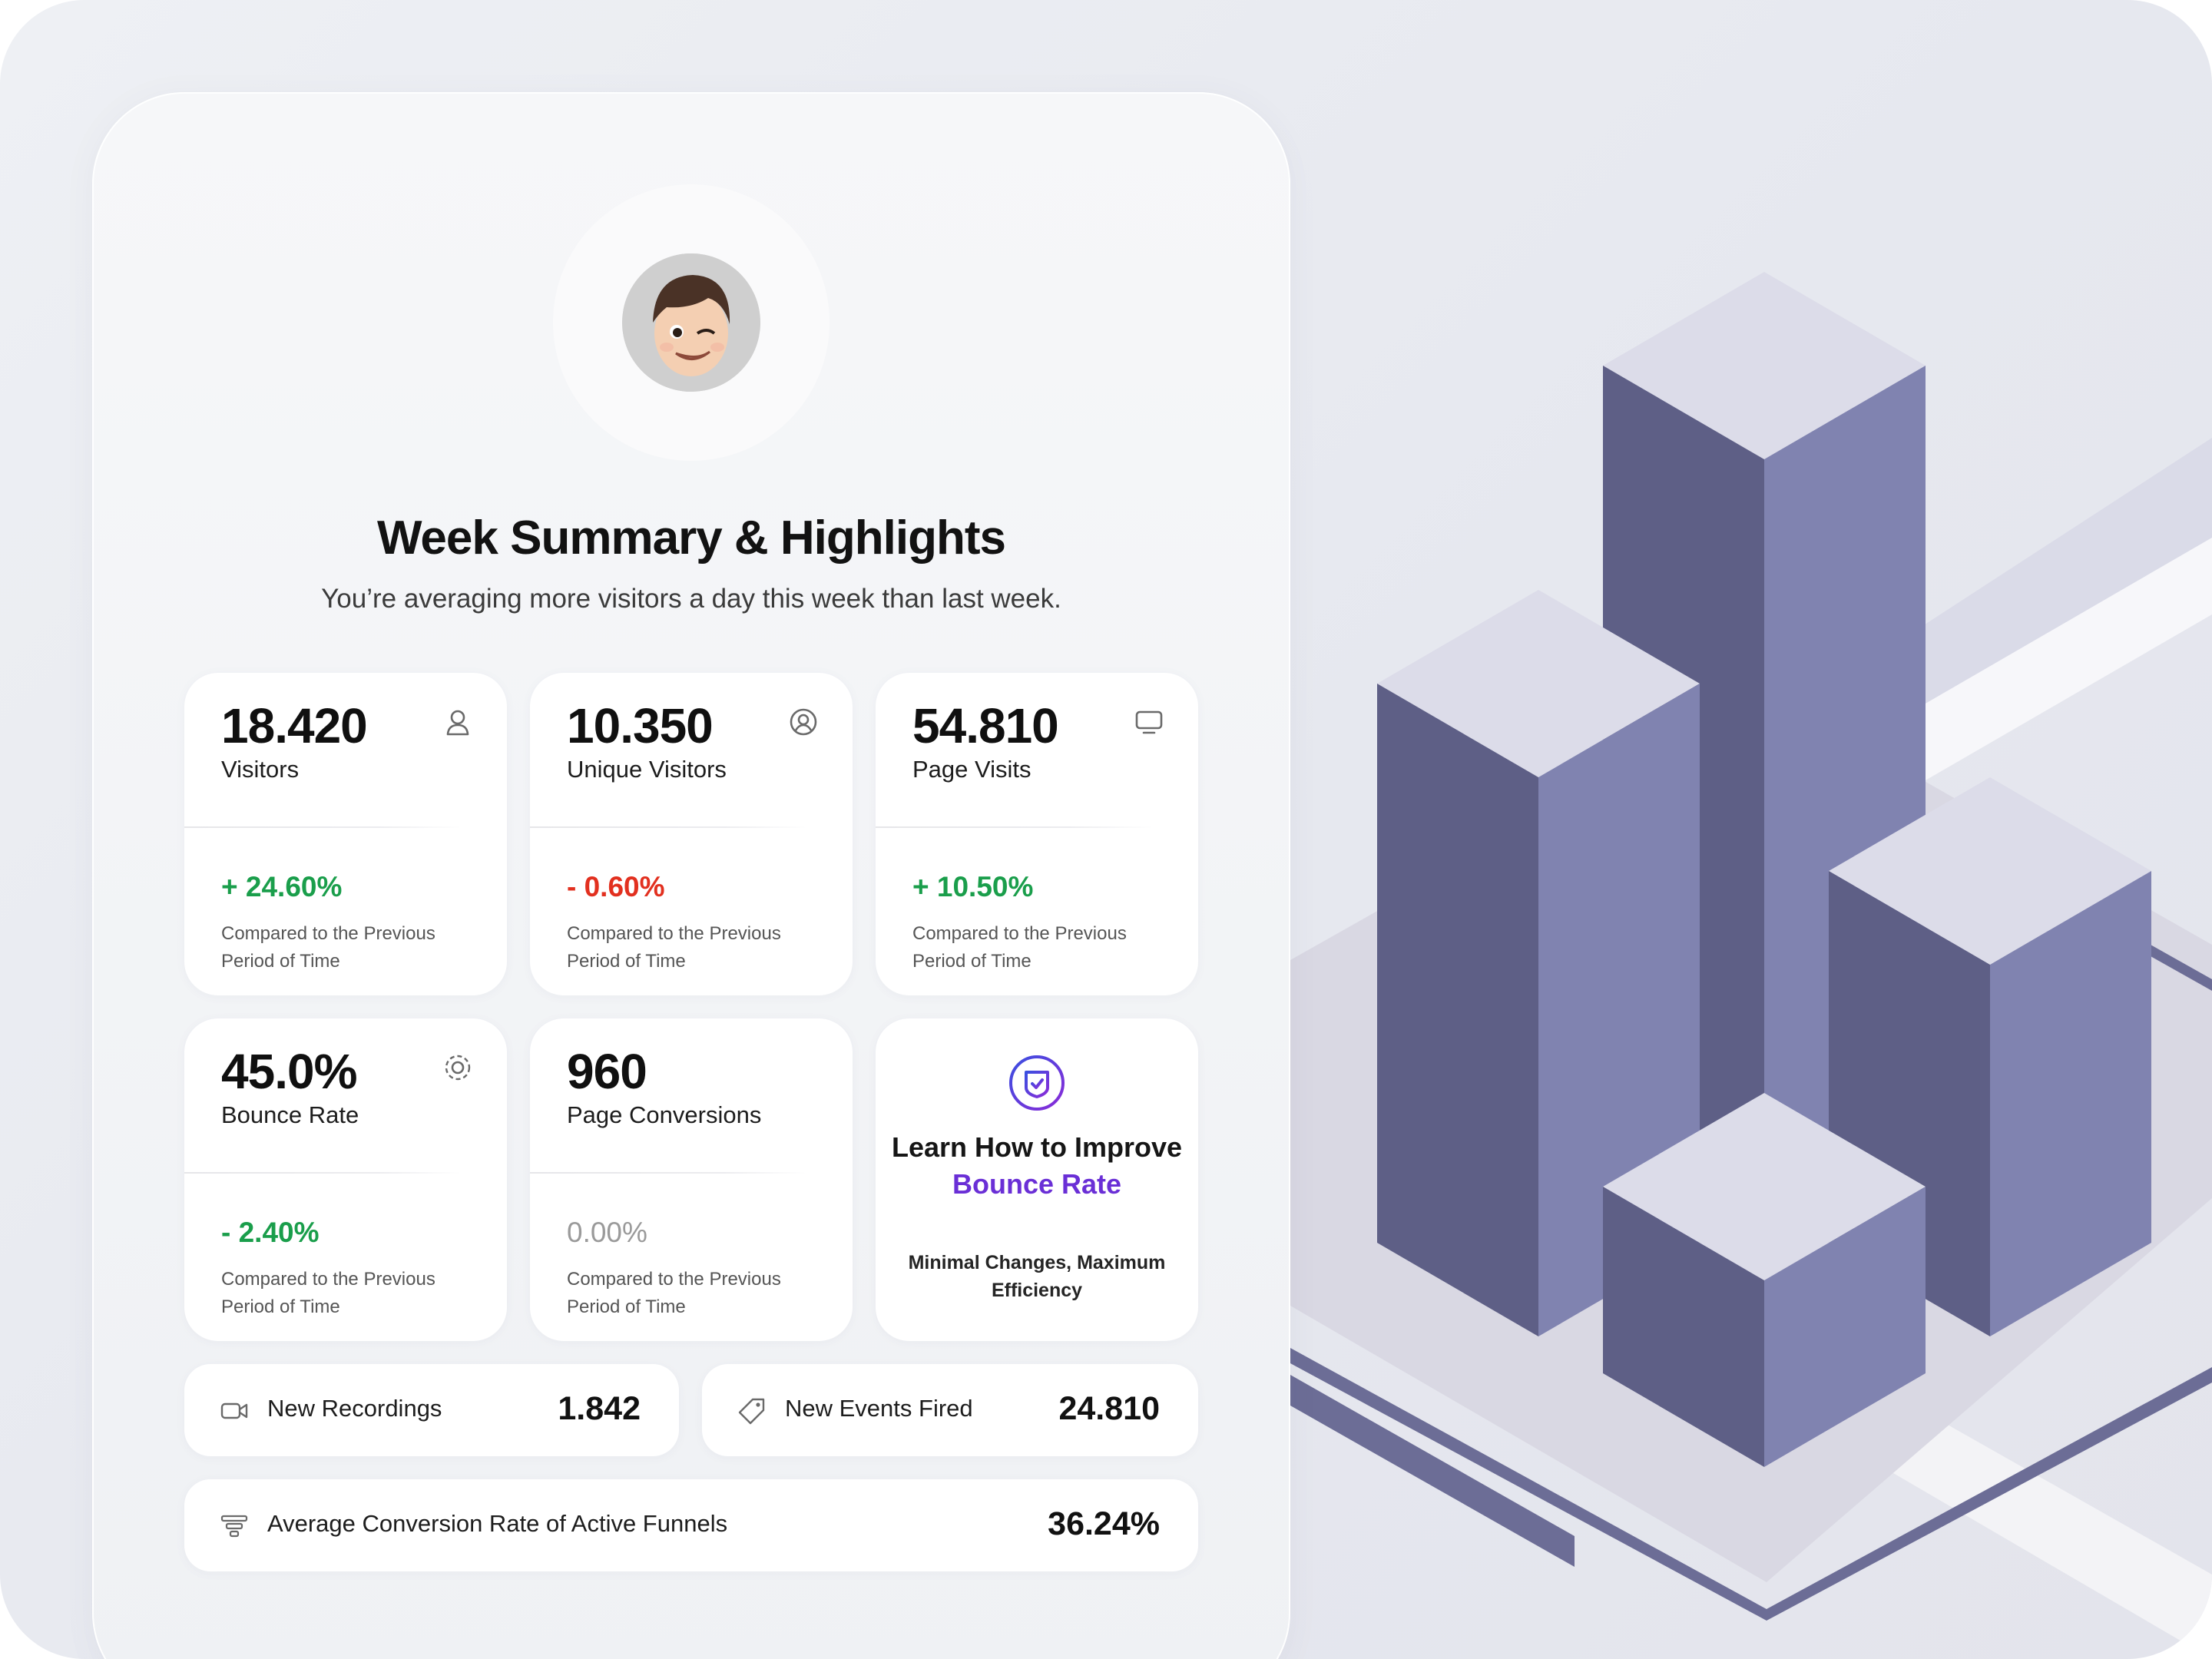  I want to click on row-value: 36.24%, so click(1104, 1524).